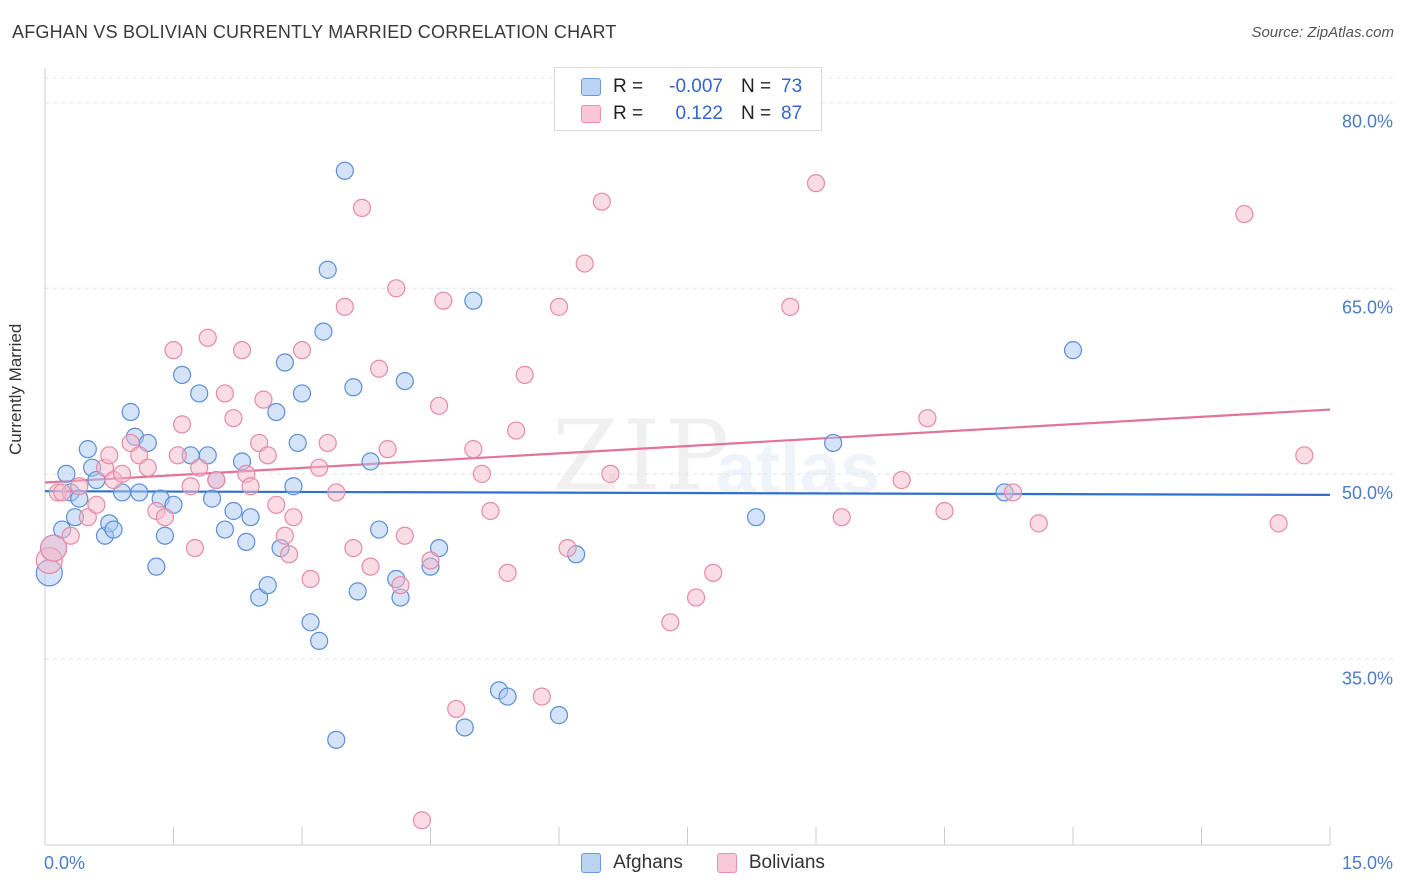 This screenshot has width=1406, height=892. I want to click on y-tick-label-35: 35.0%, so click(1367, 678).